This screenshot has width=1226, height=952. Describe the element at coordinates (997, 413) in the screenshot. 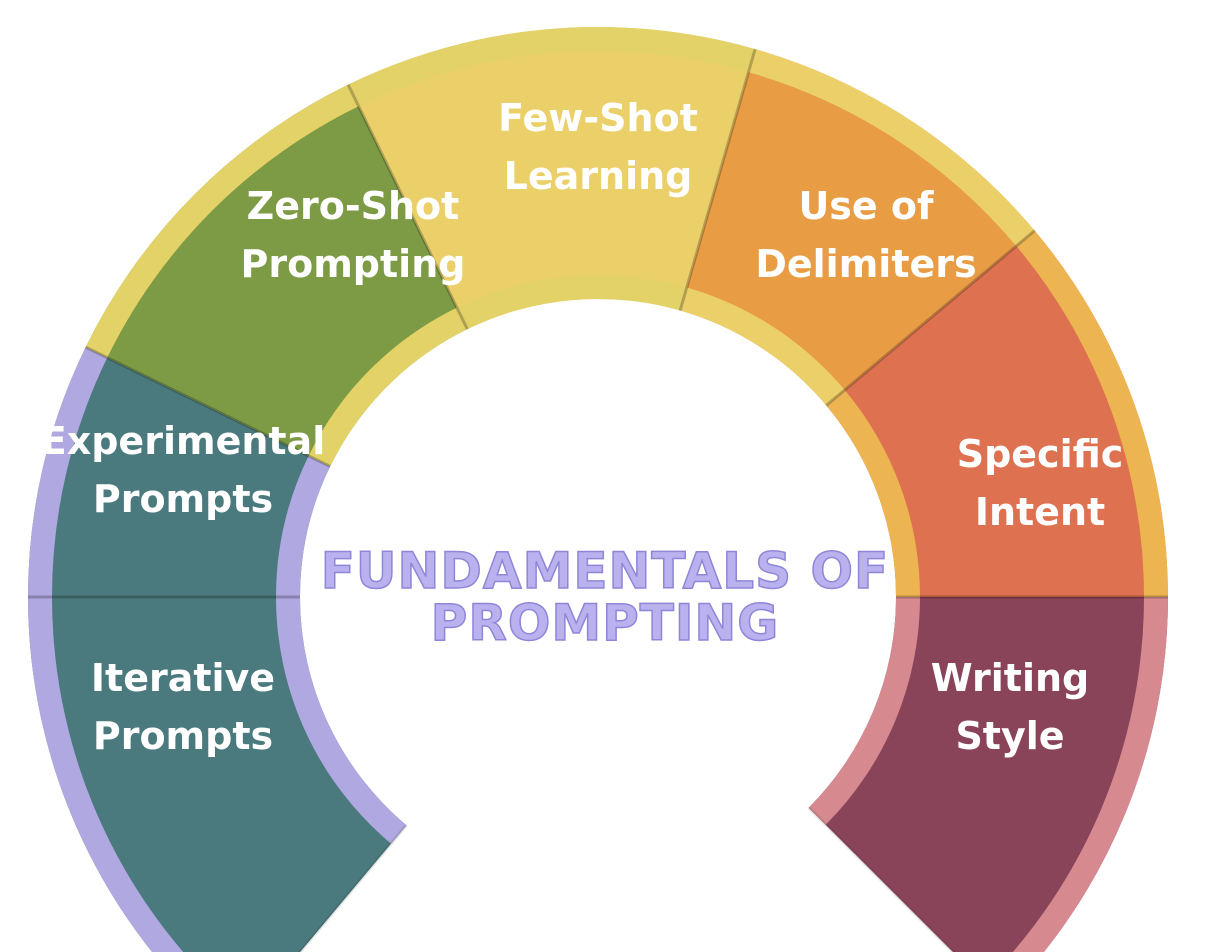

I see `segment-specific-intent` at that location.